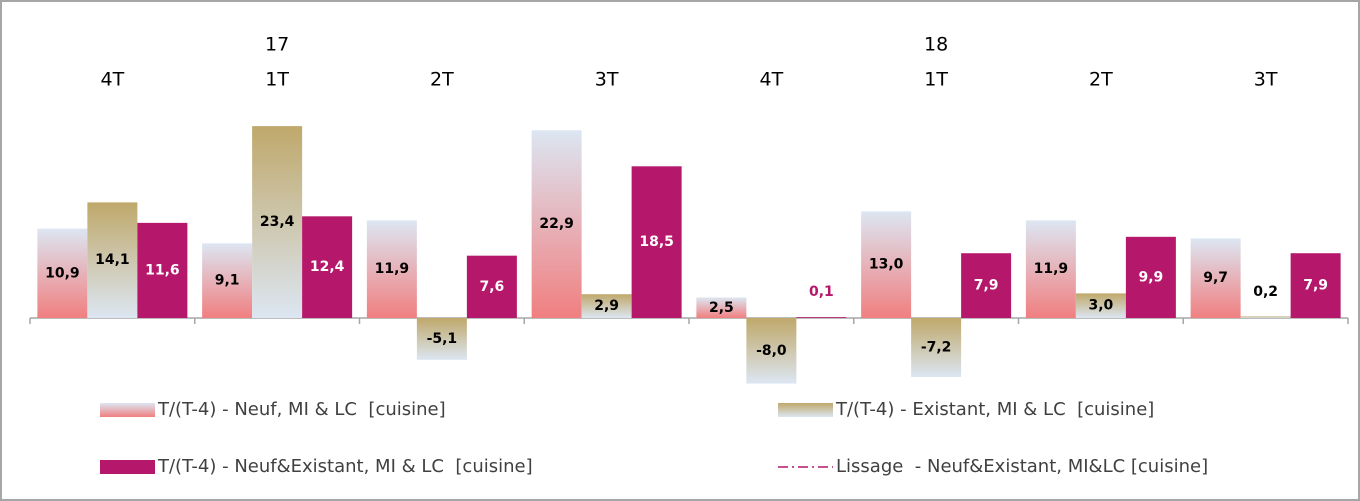 The image size is (1360, 501). I want to click on data-label: 9,1, so click(227, 281).